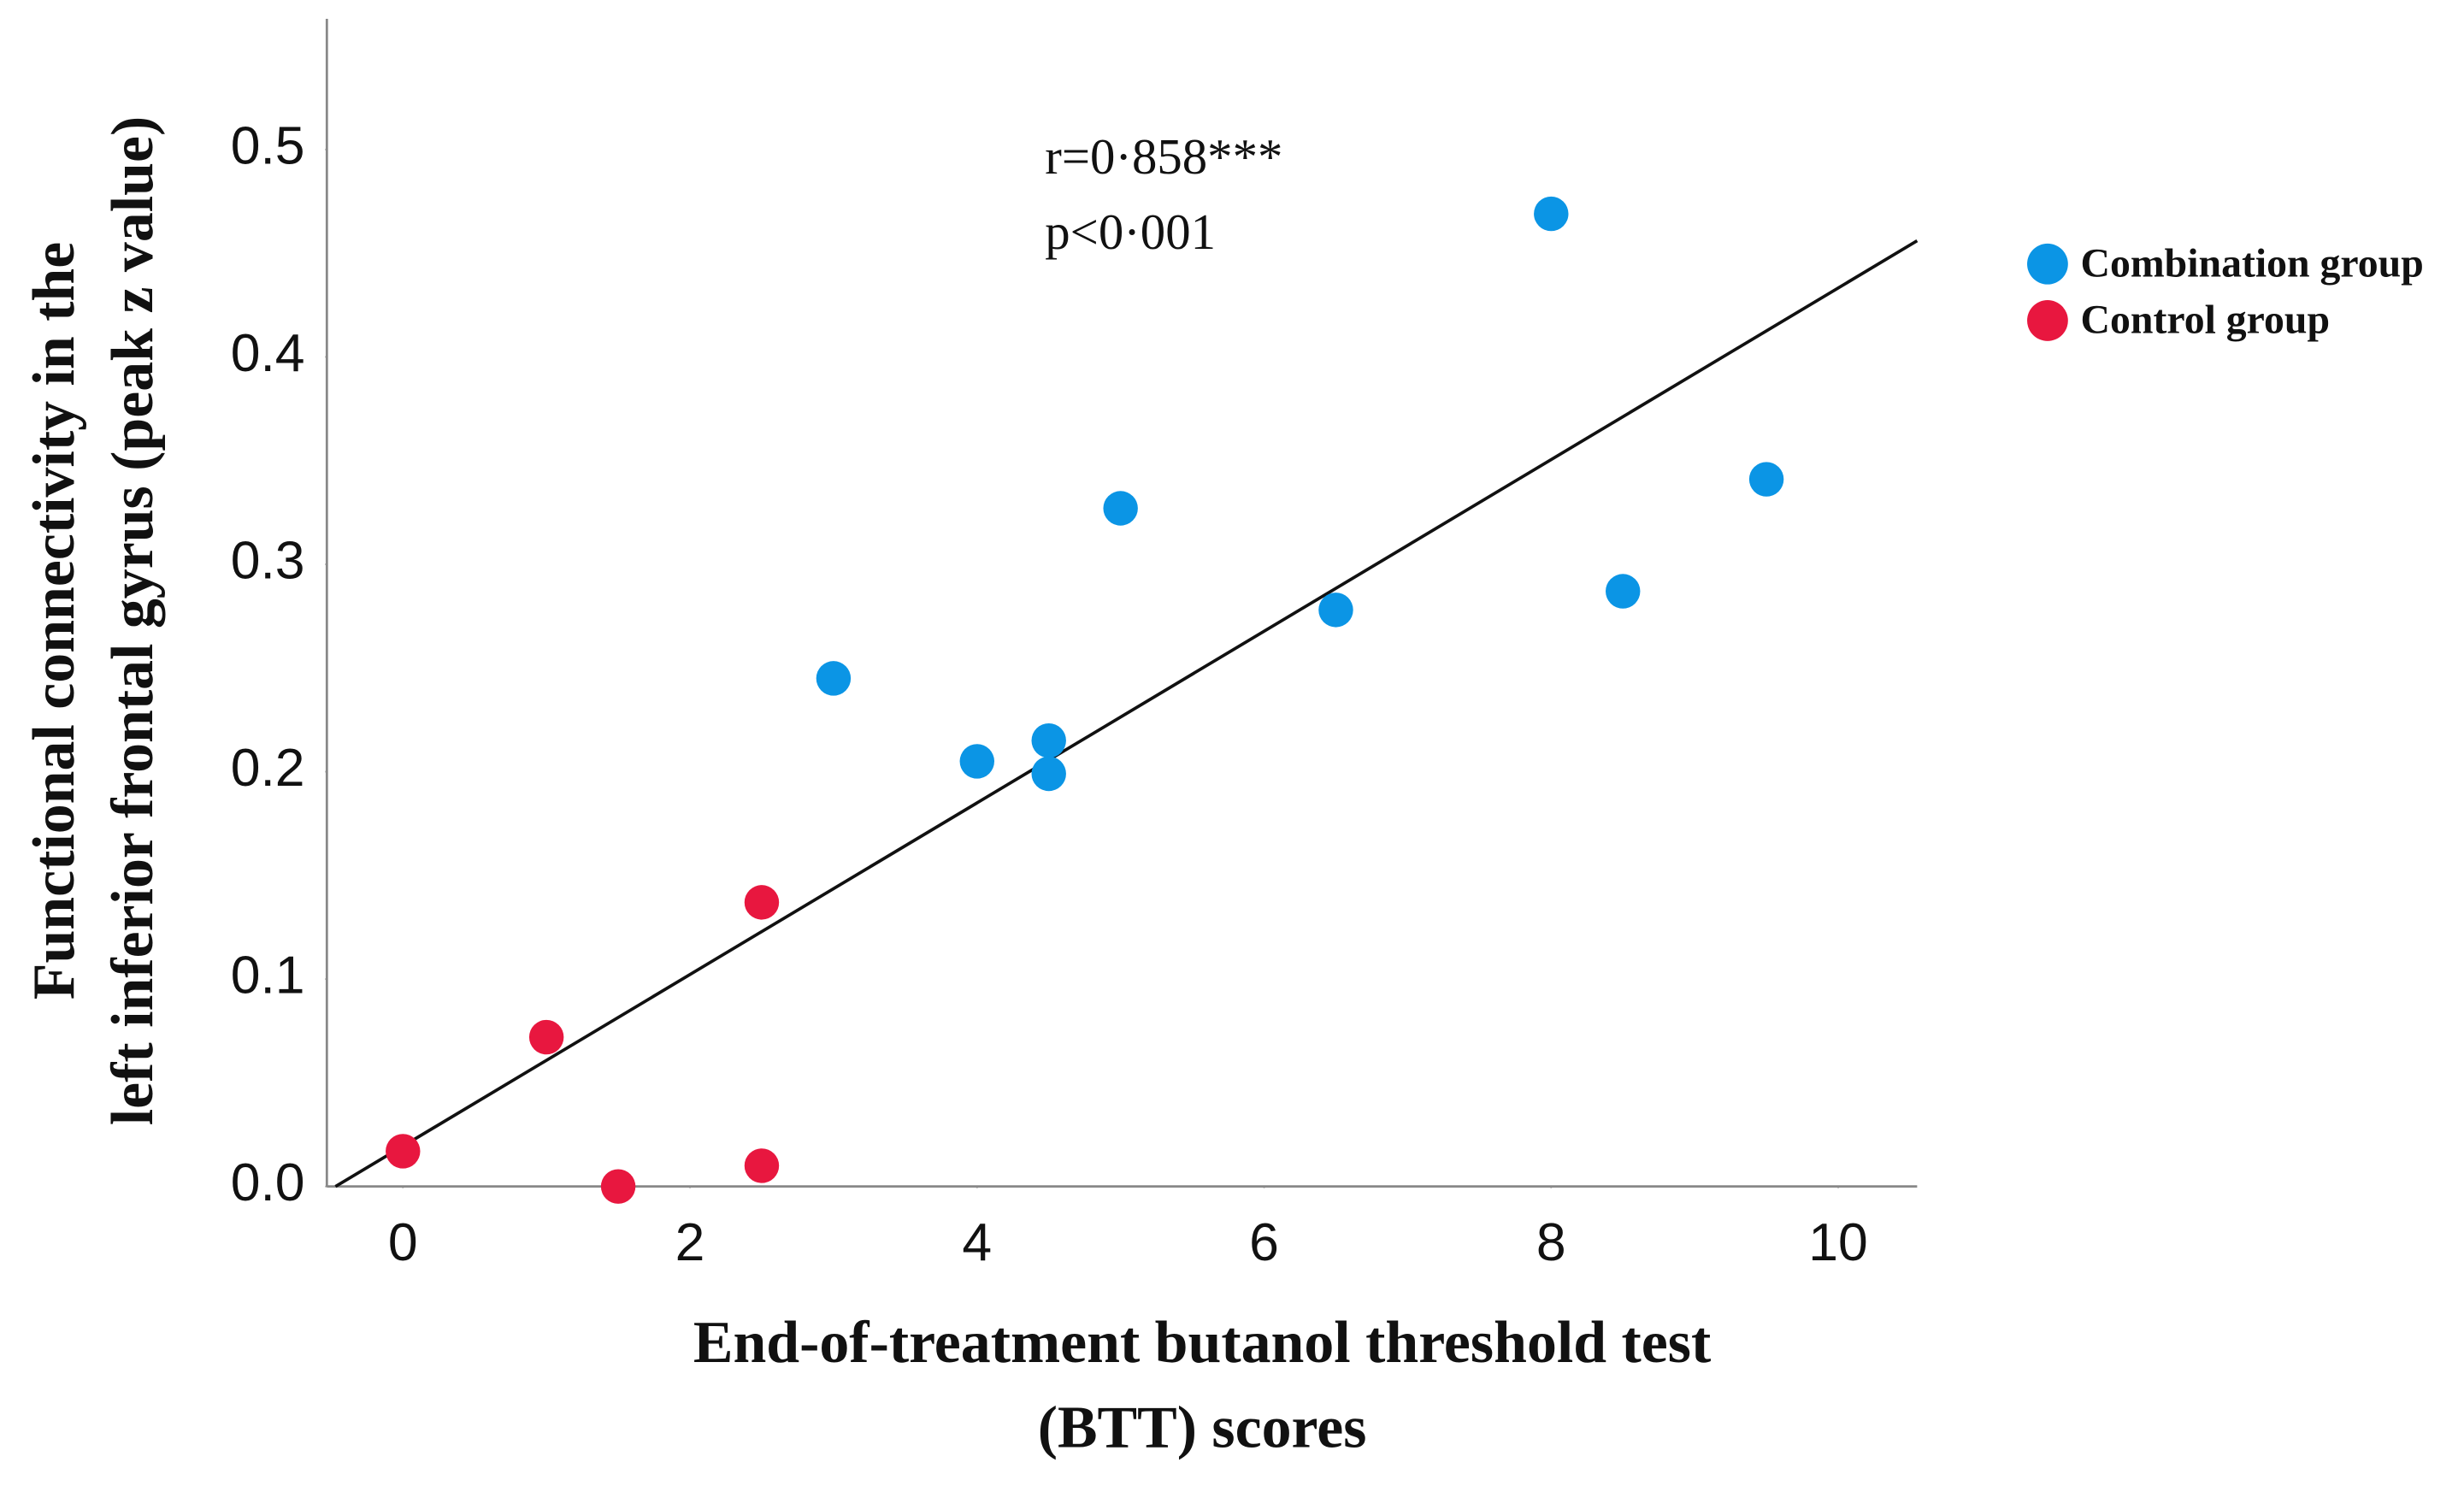 This screenshot has width=2464, height=1486. I want to click on y-axis-label: Functional connectivity in the, so click(54, 621).